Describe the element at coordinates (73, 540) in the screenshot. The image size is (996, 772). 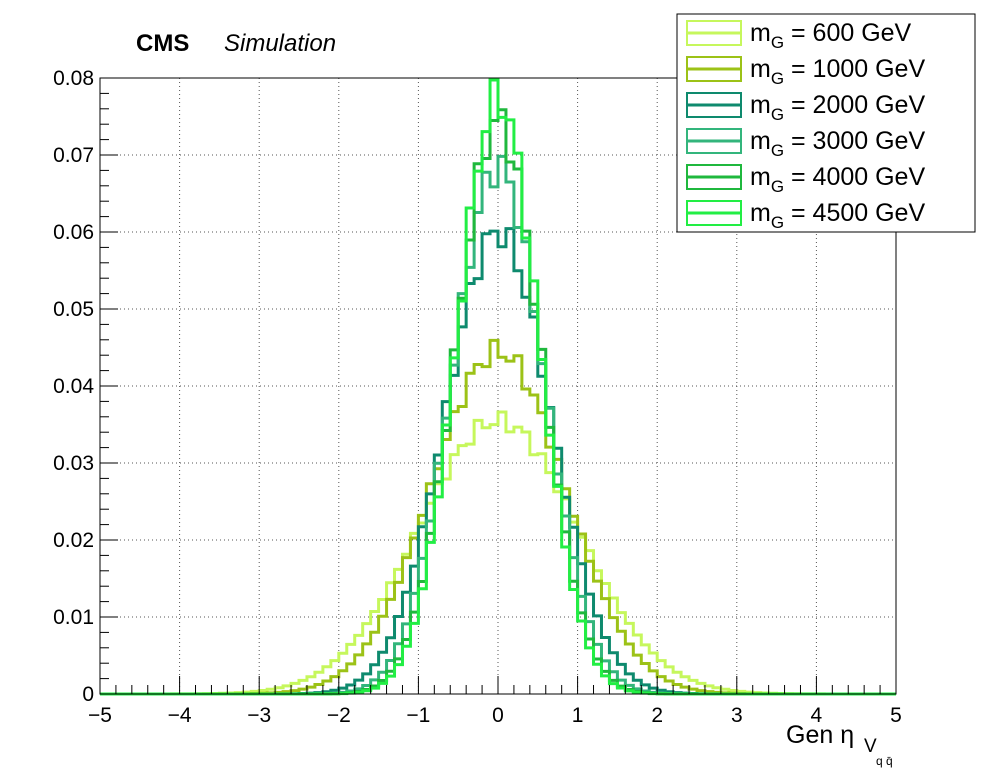
I see `y-tick-label: 0.02` at that location.